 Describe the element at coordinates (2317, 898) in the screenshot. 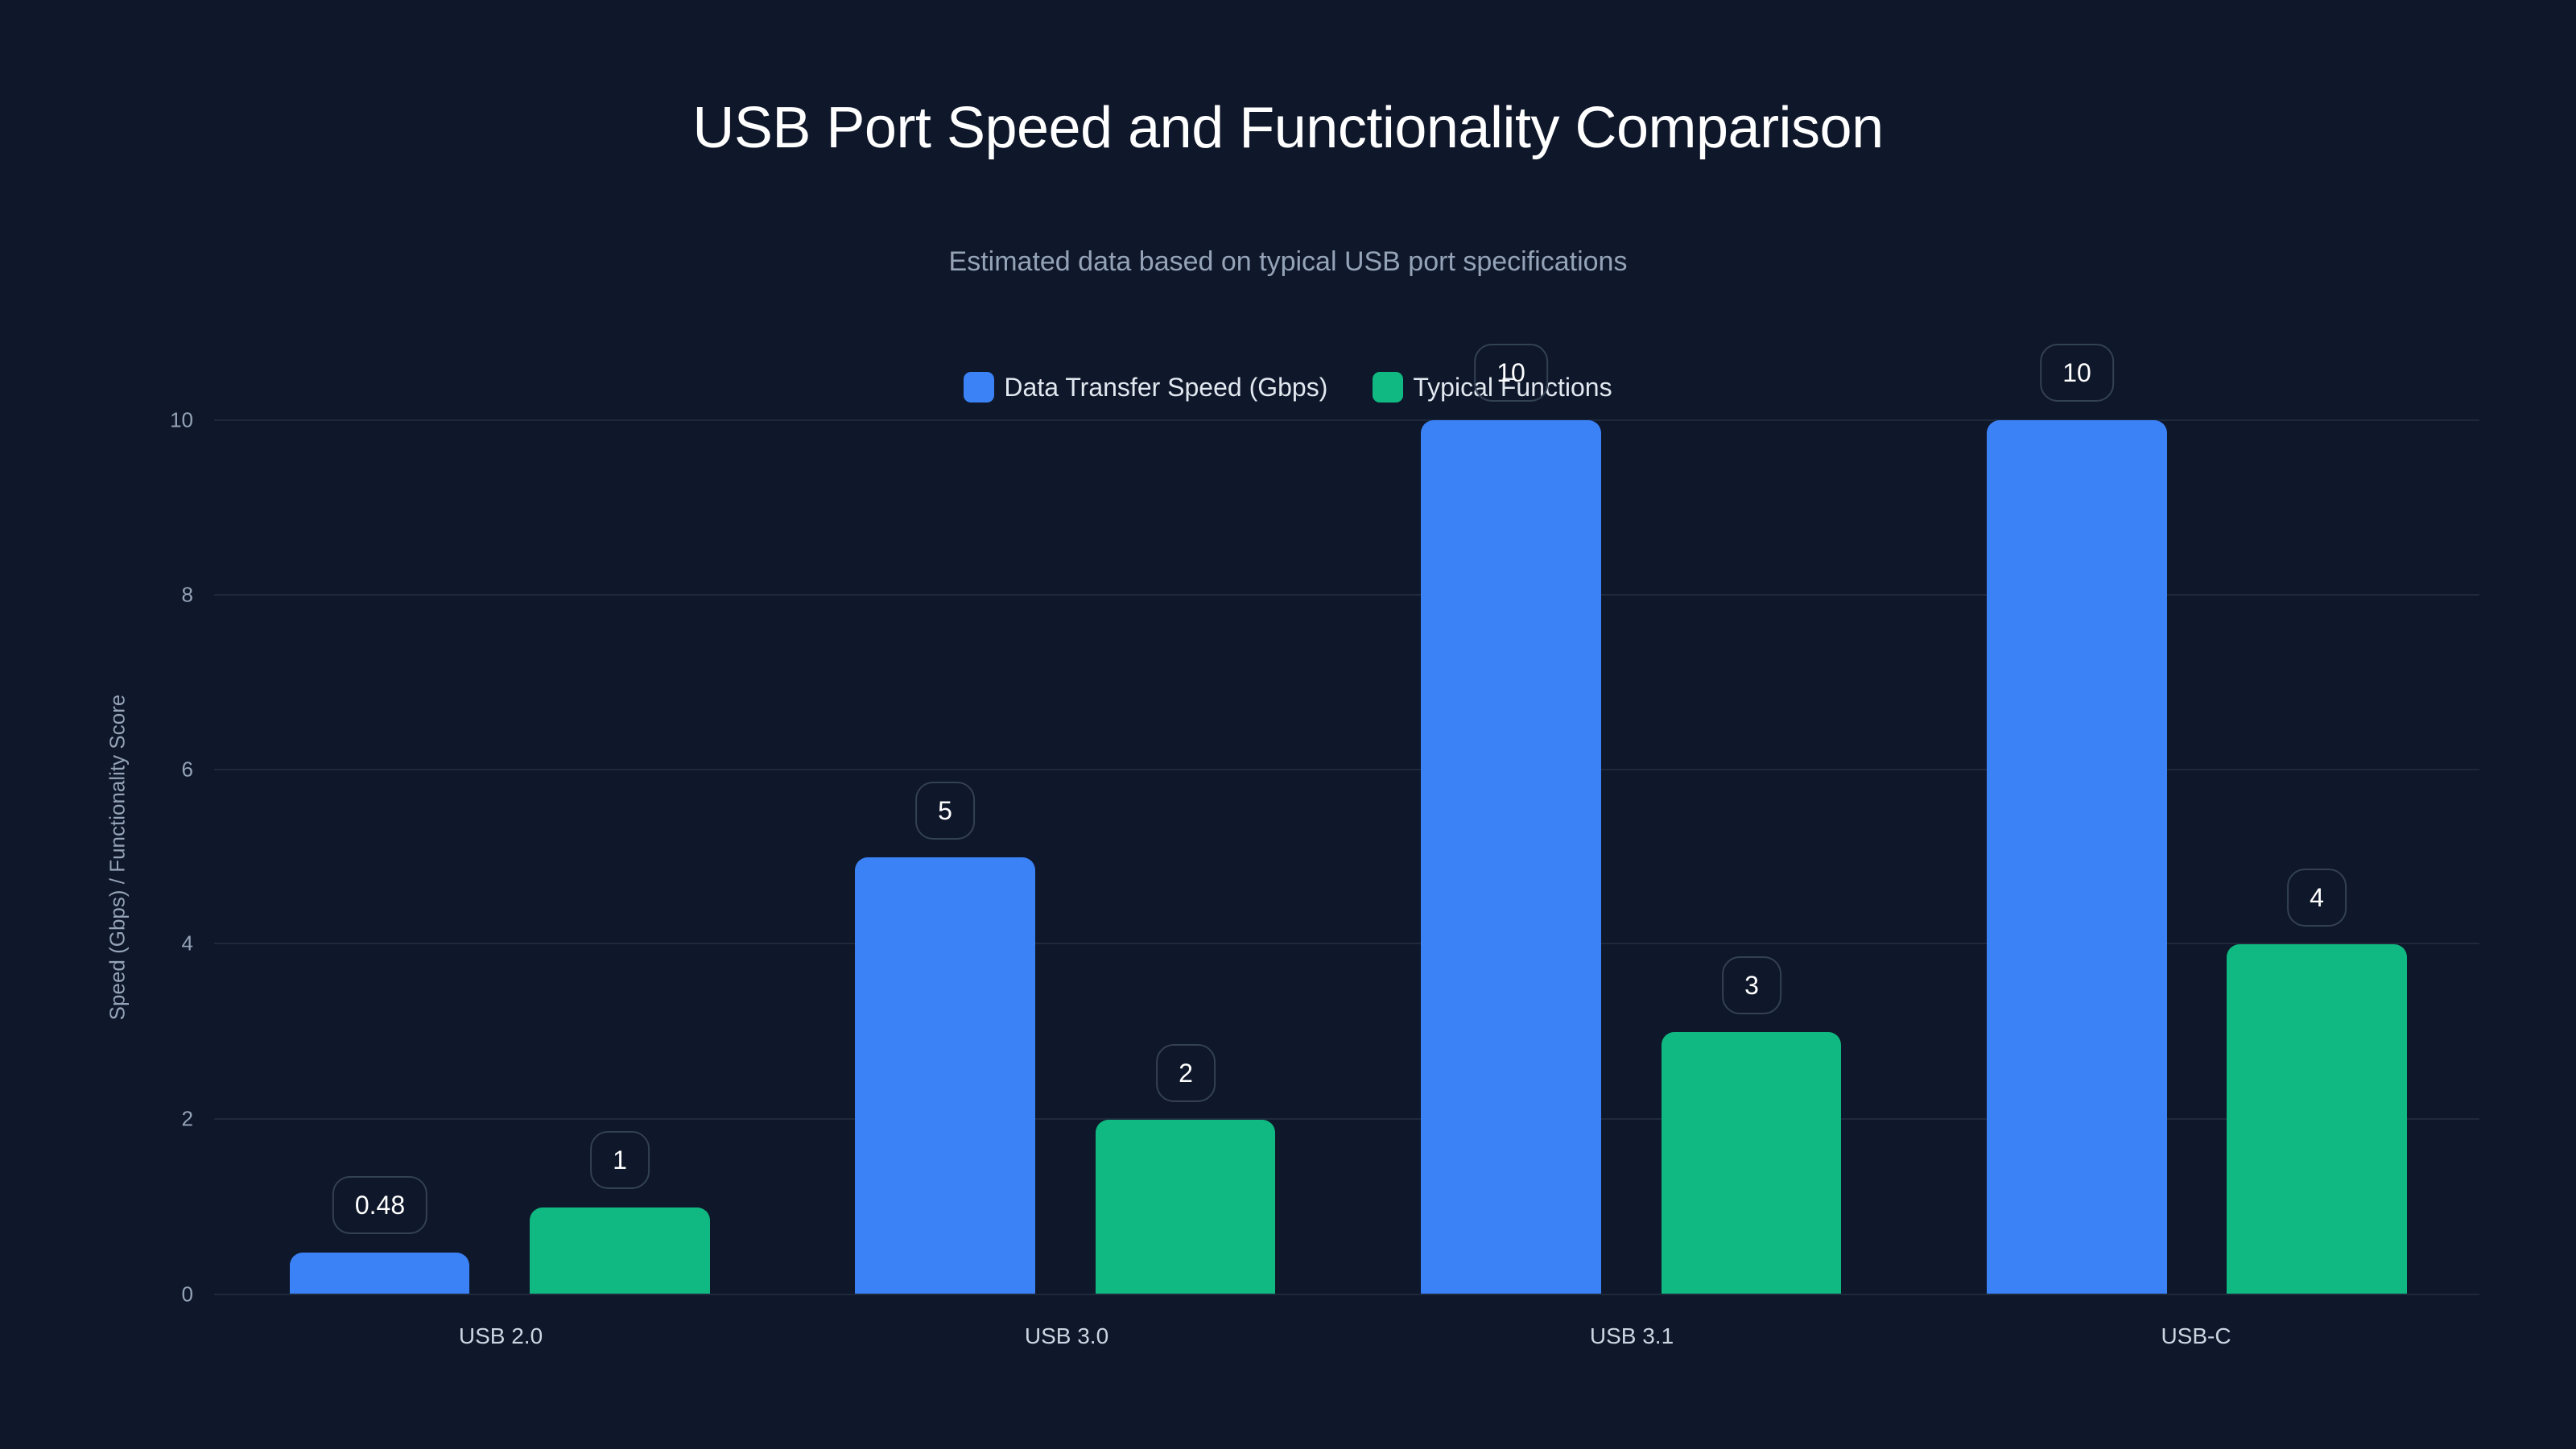

I see `data-label-usbc-functions: 4` at that location.